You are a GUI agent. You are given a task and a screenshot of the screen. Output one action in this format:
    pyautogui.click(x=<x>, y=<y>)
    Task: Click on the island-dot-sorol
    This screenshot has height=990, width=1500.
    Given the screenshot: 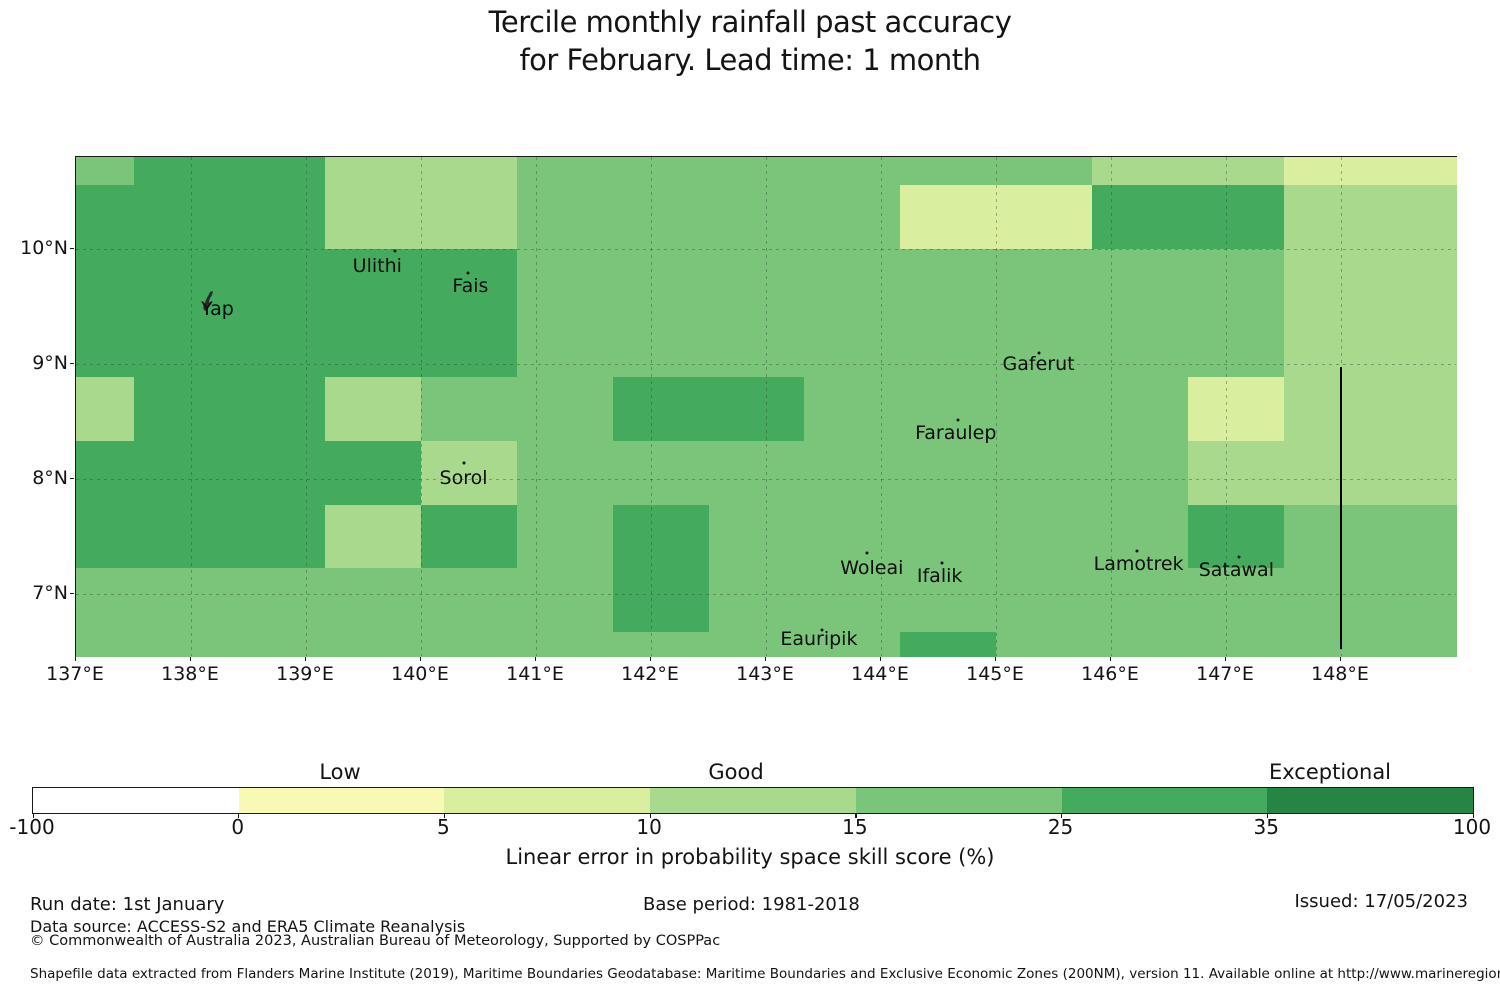 What is the action you would take?
    pyautogui.click(x=464, y=463)
    